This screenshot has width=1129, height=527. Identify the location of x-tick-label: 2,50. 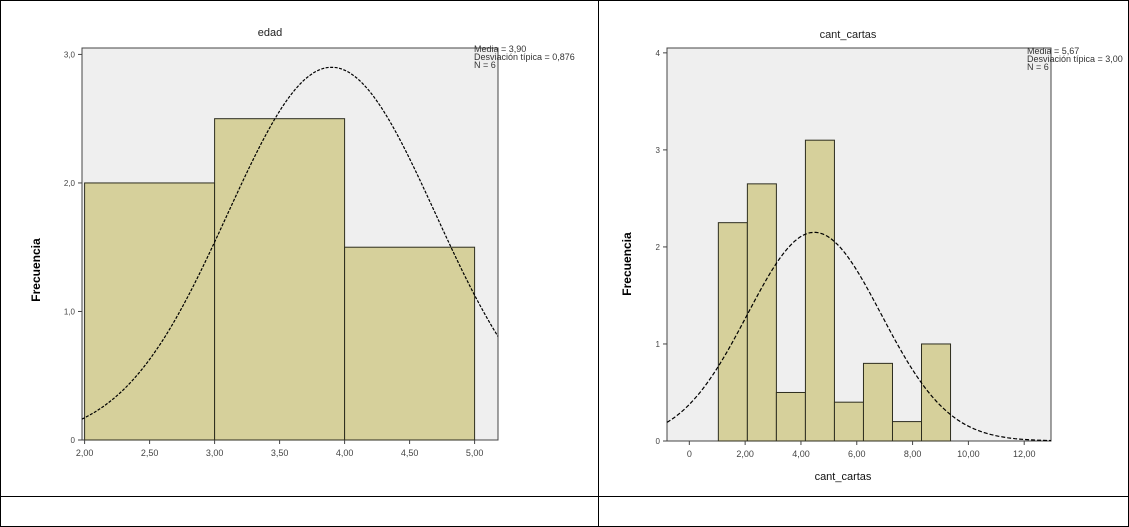
(150, 453).